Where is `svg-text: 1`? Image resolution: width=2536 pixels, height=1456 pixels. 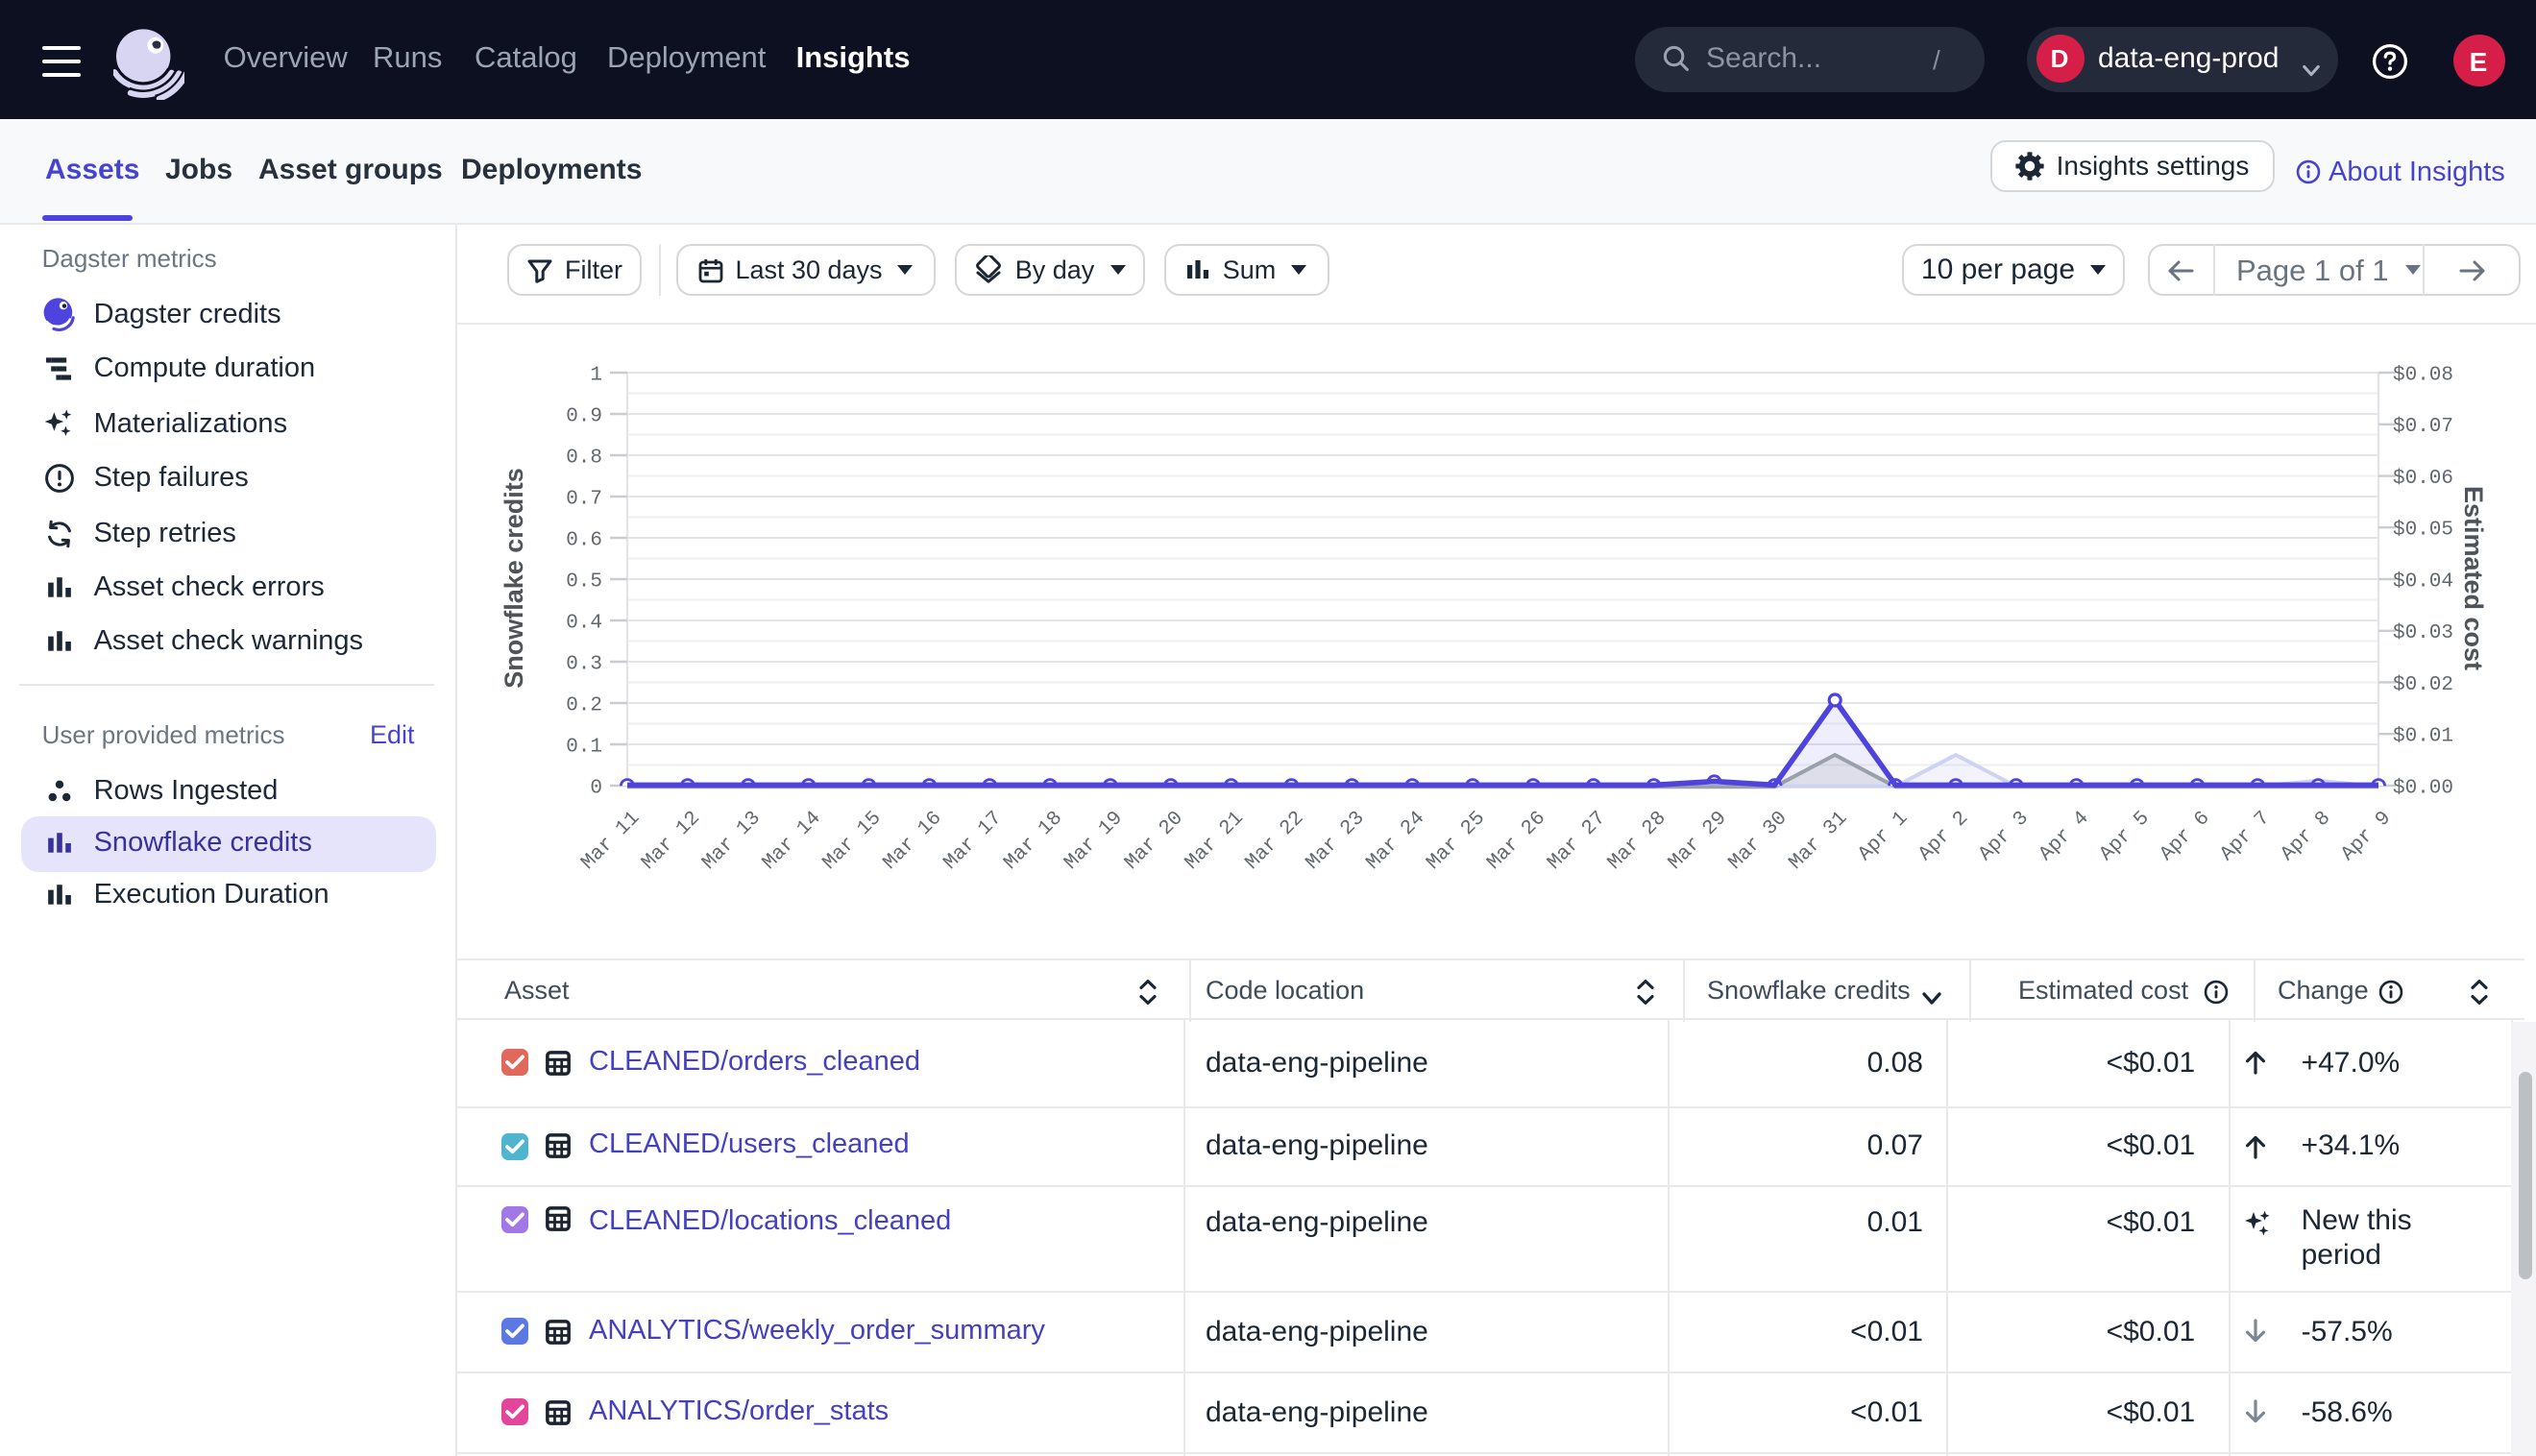
svg-text: 1 is located at coordinates (596, 375).